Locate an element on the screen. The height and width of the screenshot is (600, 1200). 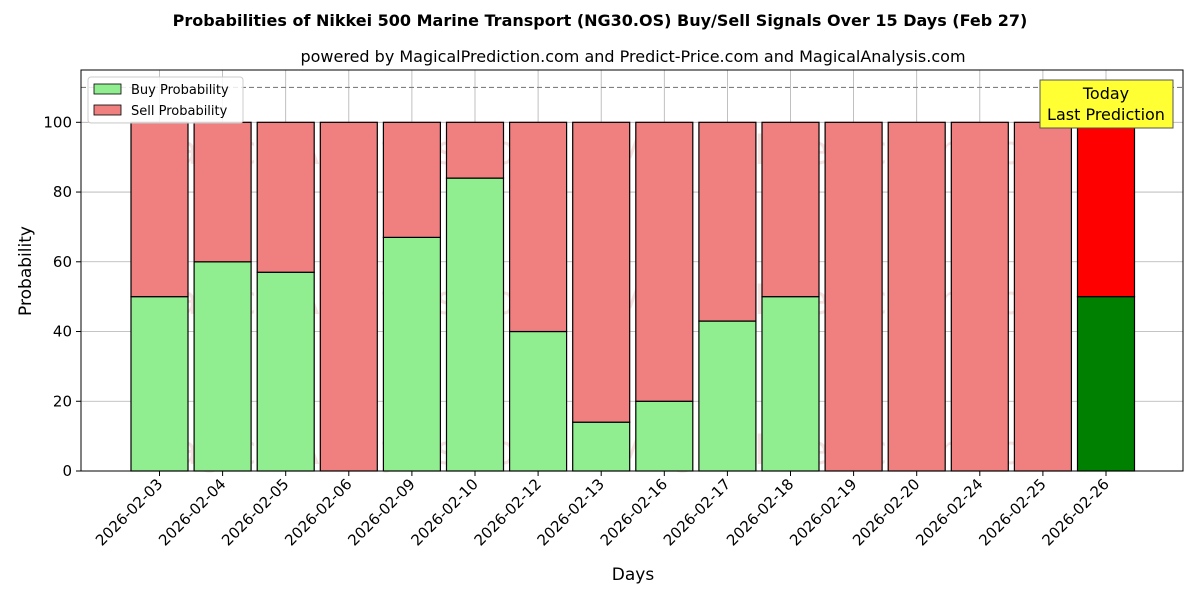
y-tick-label: 0 is located at coordinates (67, 471).